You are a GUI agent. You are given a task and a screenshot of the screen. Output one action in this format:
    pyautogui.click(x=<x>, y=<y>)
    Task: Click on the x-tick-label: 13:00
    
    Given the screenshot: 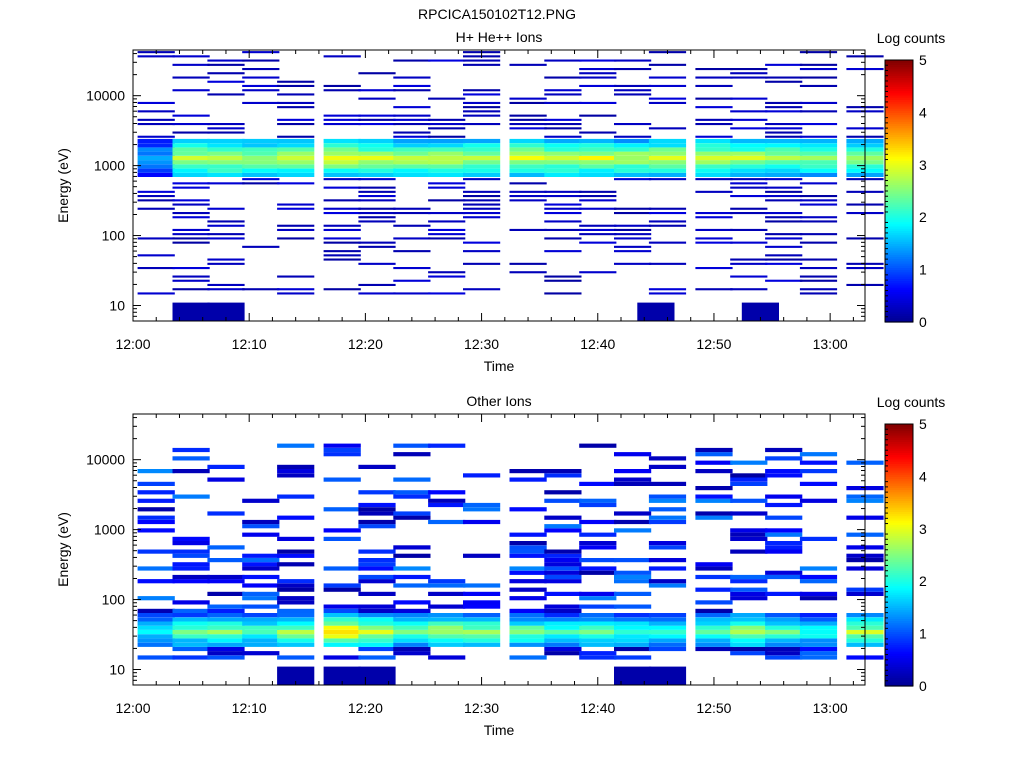 What is the action you would take?
    pyautogui.click(x=830, y=344)
    